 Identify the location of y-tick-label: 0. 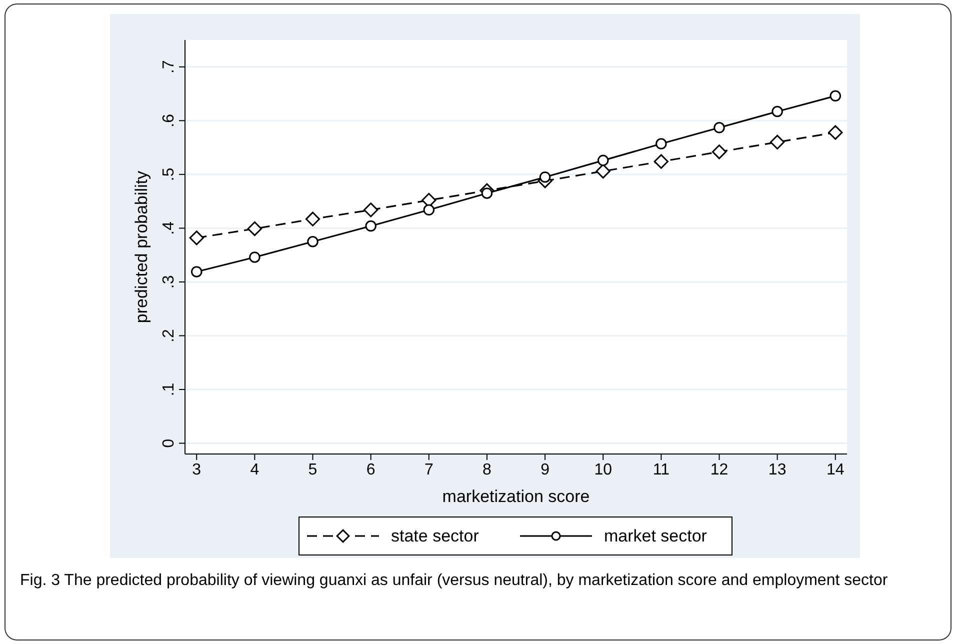
(169, 443).